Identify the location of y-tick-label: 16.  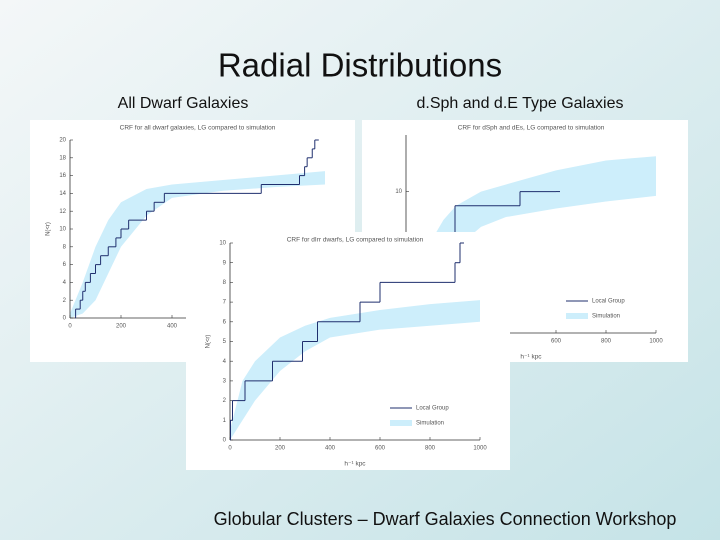
(62, 176).